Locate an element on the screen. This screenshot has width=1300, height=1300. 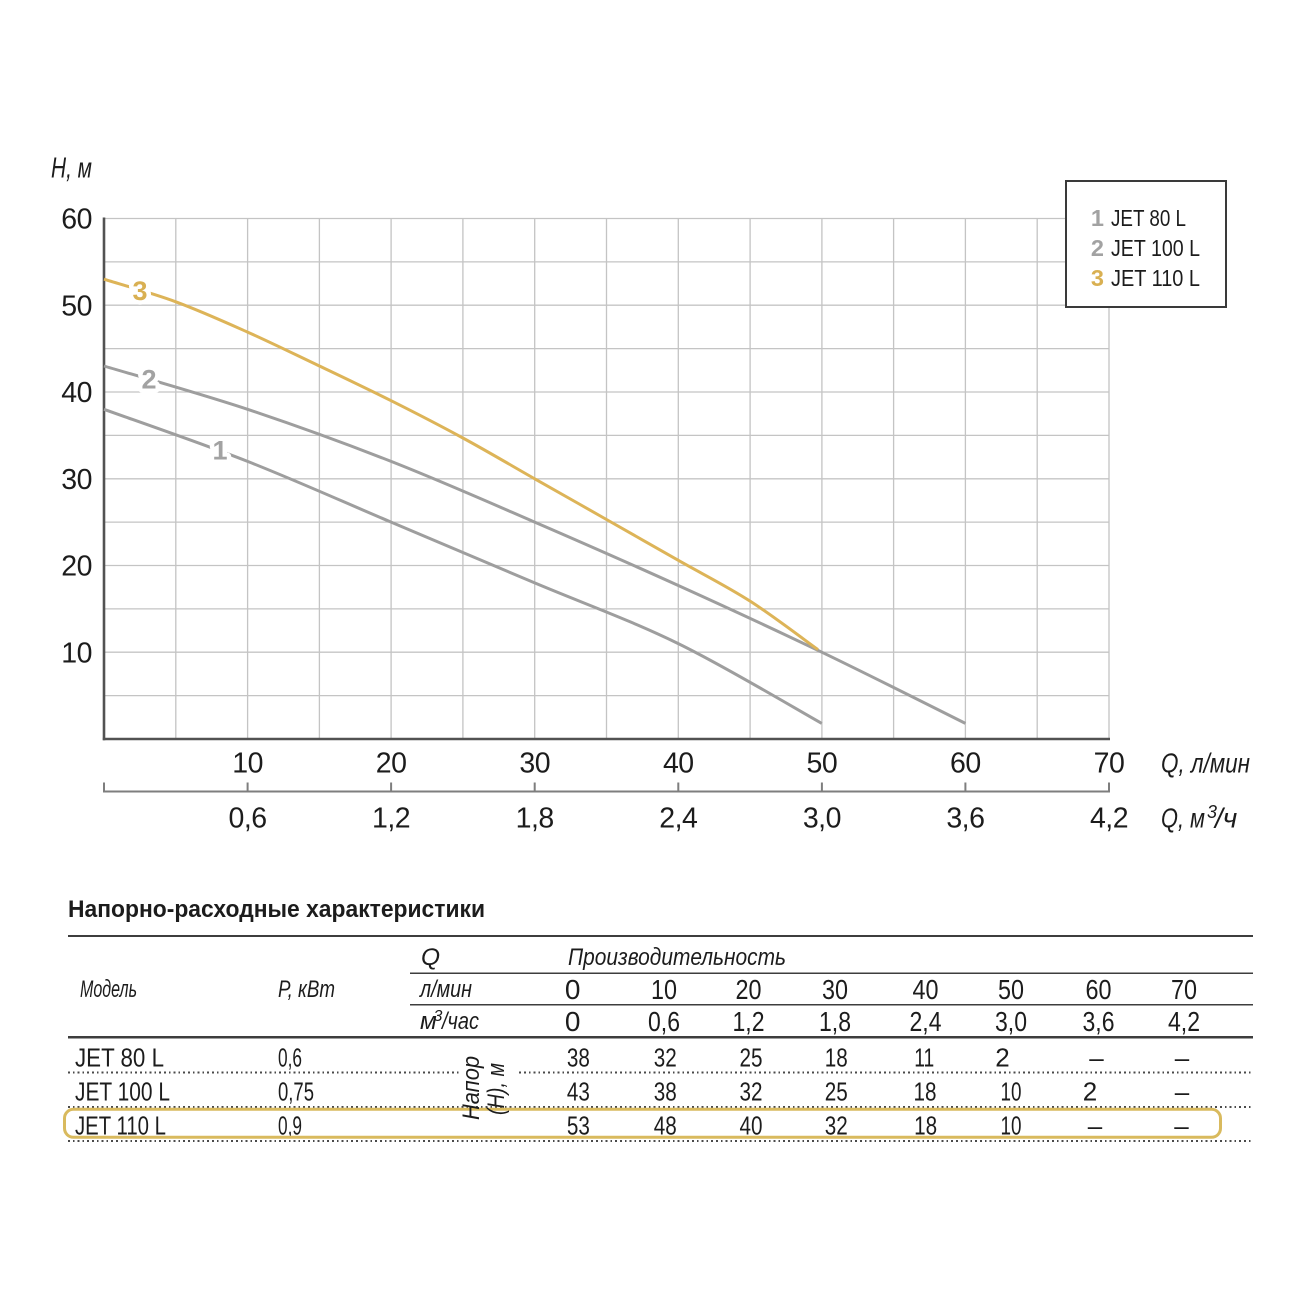
svg-text: /ч is located at coordinates (1225, 818).